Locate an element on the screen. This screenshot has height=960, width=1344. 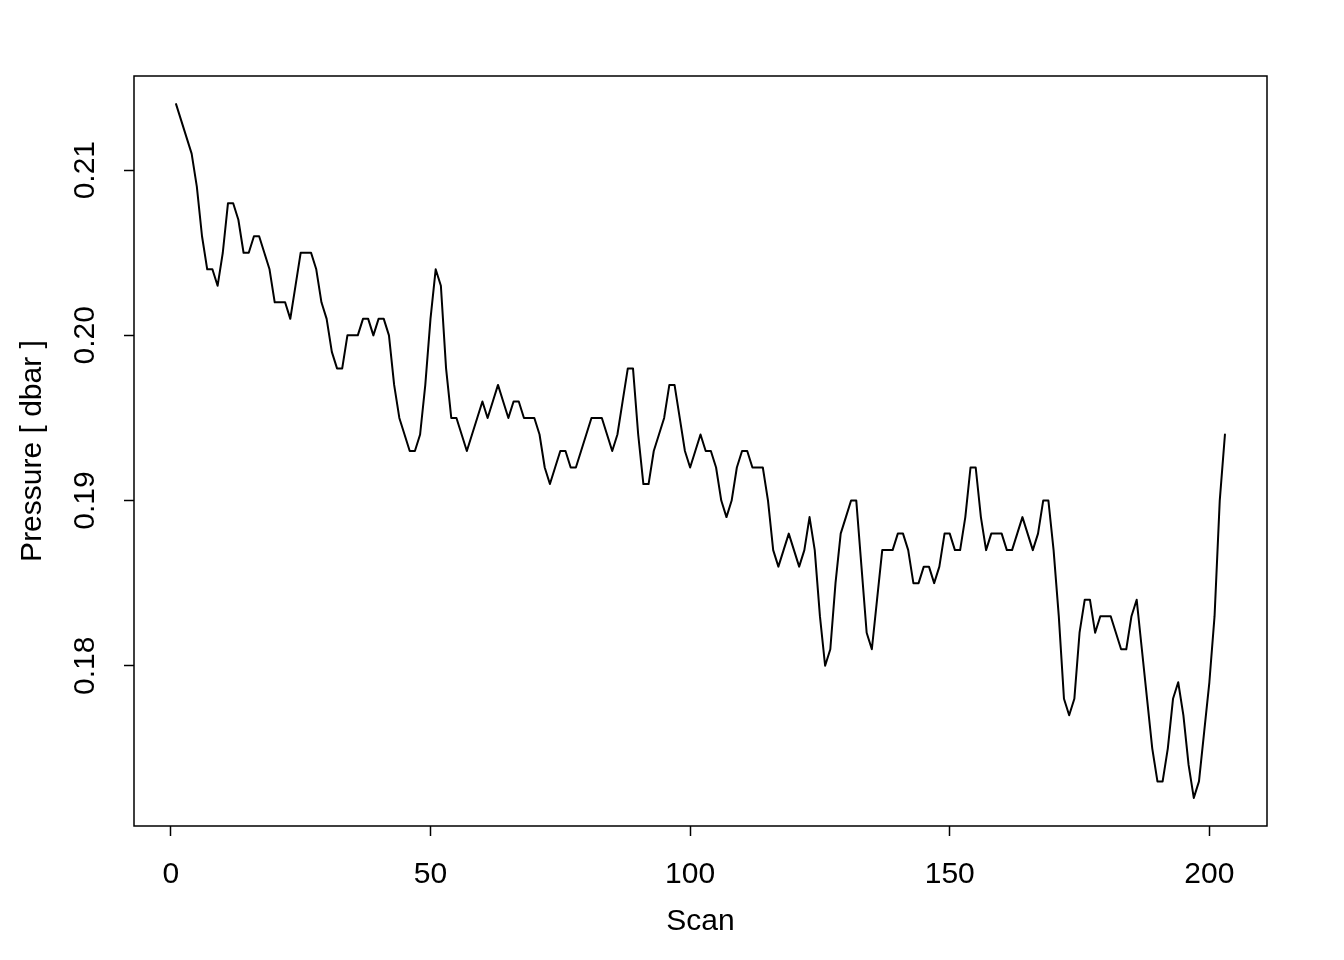
y-tick-label: 0.18 is located at coordinates (84, 665).